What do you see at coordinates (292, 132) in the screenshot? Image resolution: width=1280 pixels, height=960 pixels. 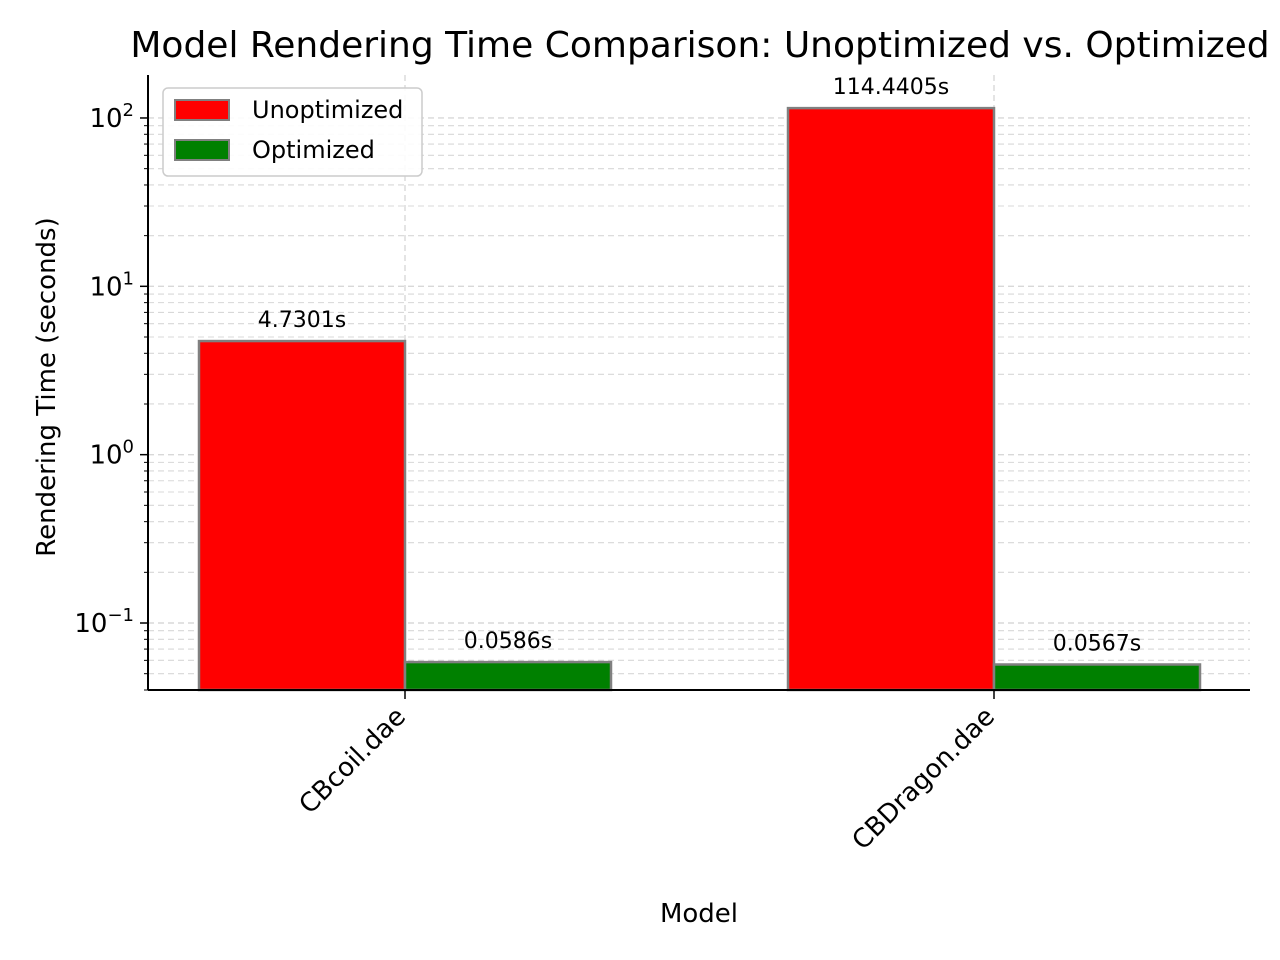 I see `legend: Unoptimized Optimized` at bounding box center [292, 132].